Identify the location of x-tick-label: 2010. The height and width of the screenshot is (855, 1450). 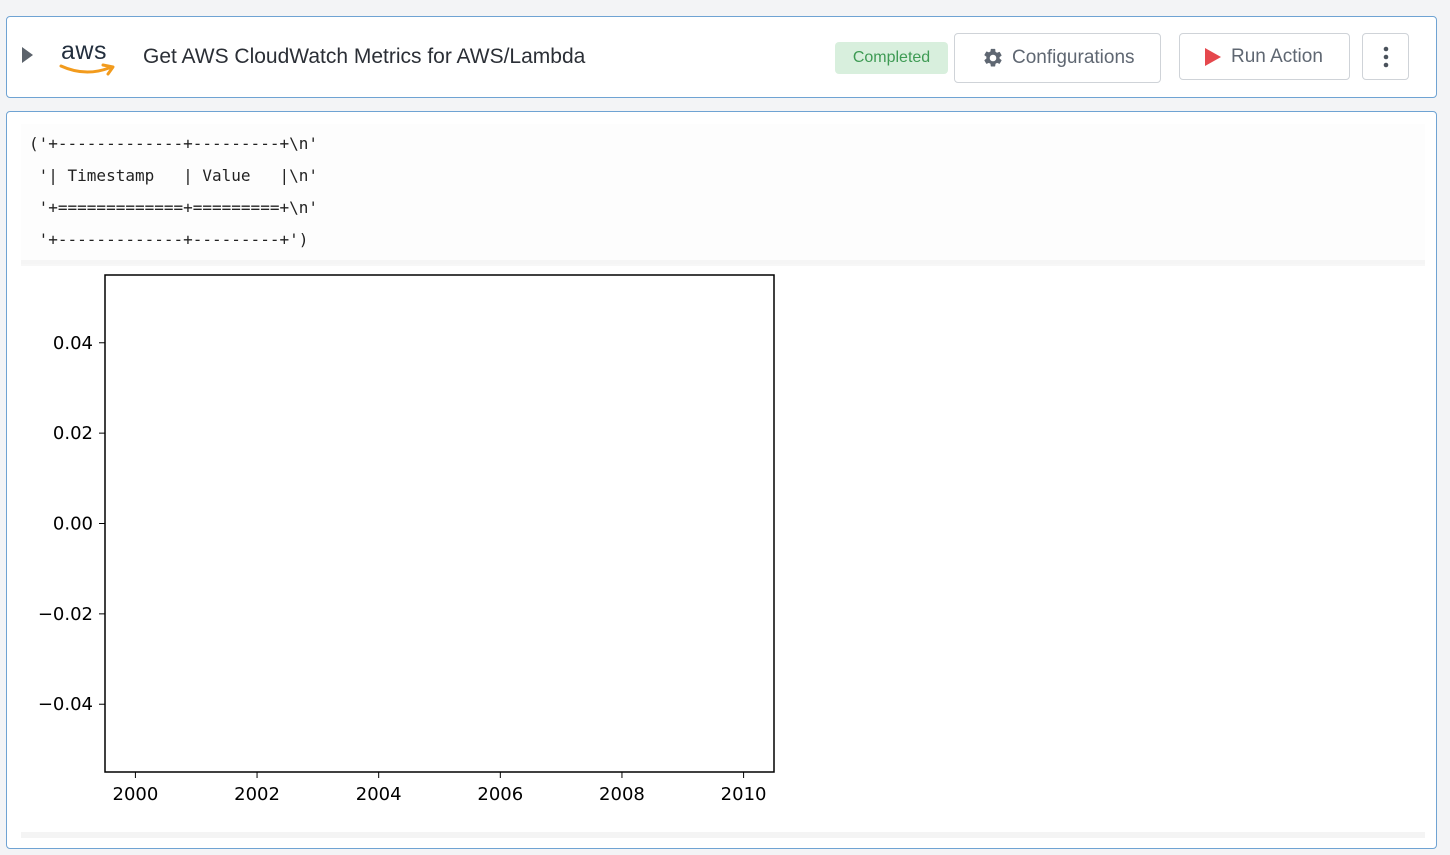
(744, 794).